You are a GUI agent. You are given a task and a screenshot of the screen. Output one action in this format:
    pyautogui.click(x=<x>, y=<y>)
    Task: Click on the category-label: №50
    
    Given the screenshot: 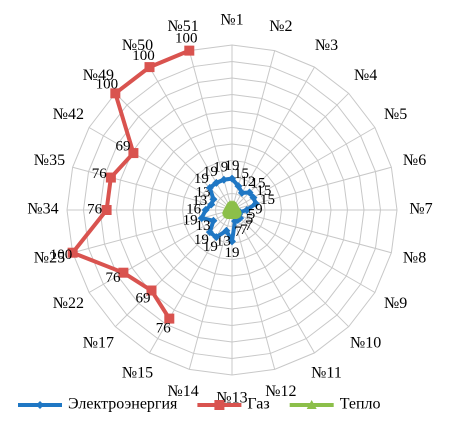 What is the action you would take?
    pyautogui.click(x=137, y=45)
    